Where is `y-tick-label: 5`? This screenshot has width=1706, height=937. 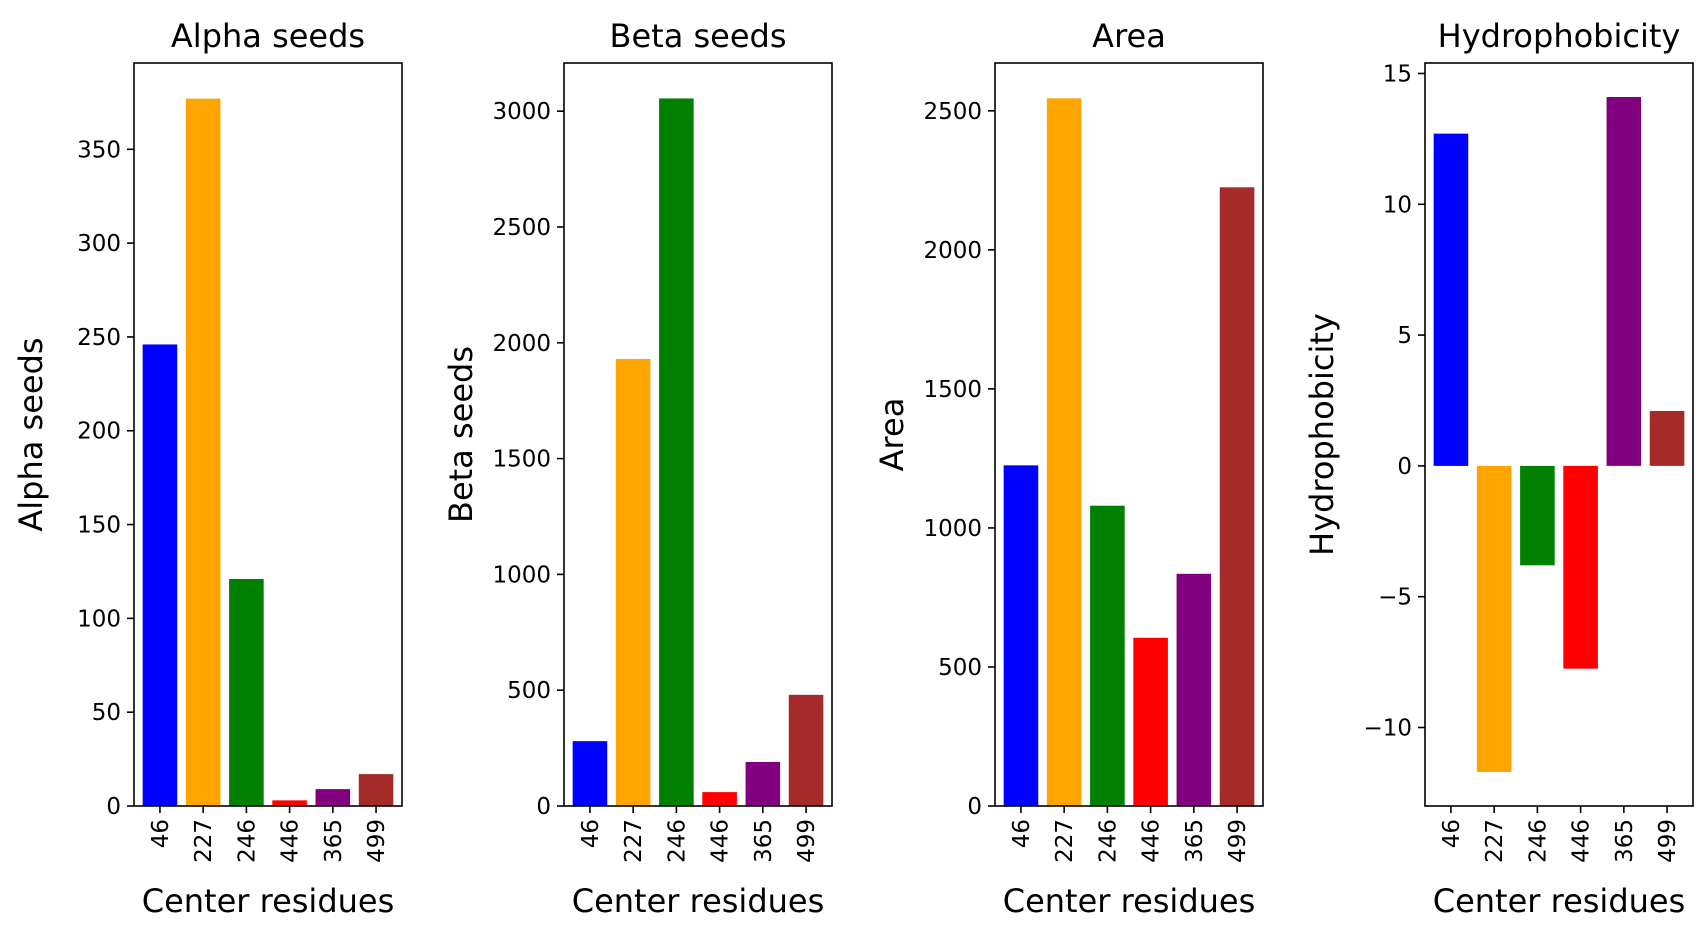 y-tick-label: 5 is located at coordinates (1404, 336).